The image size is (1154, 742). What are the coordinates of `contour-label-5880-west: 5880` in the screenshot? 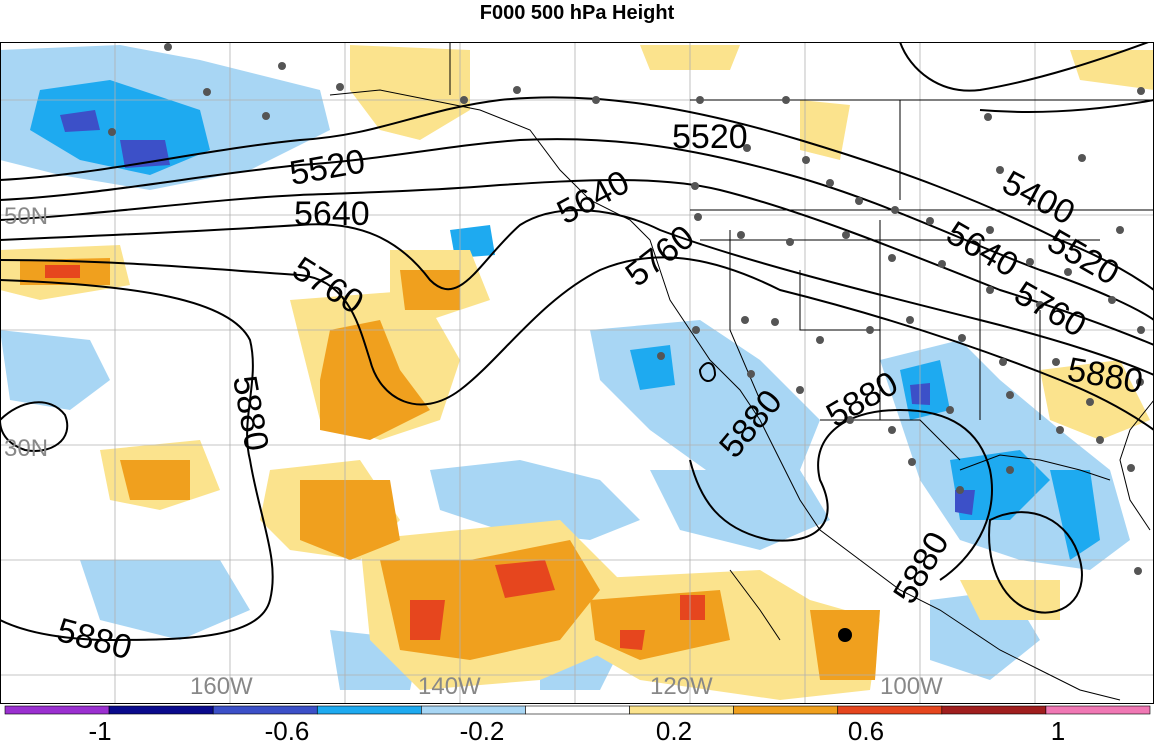 It's located at (250, 413).